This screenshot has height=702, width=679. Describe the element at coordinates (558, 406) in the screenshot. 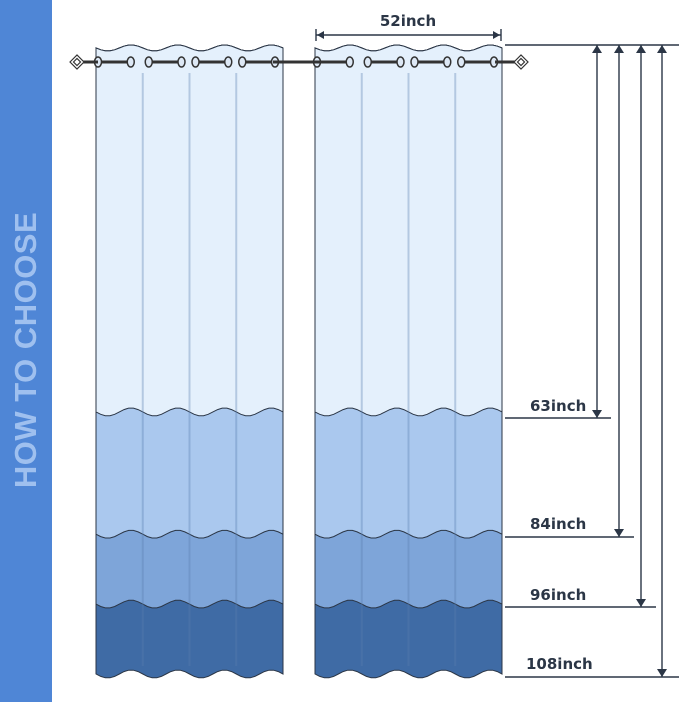

I see `length-label-63: 63inch` at that location.